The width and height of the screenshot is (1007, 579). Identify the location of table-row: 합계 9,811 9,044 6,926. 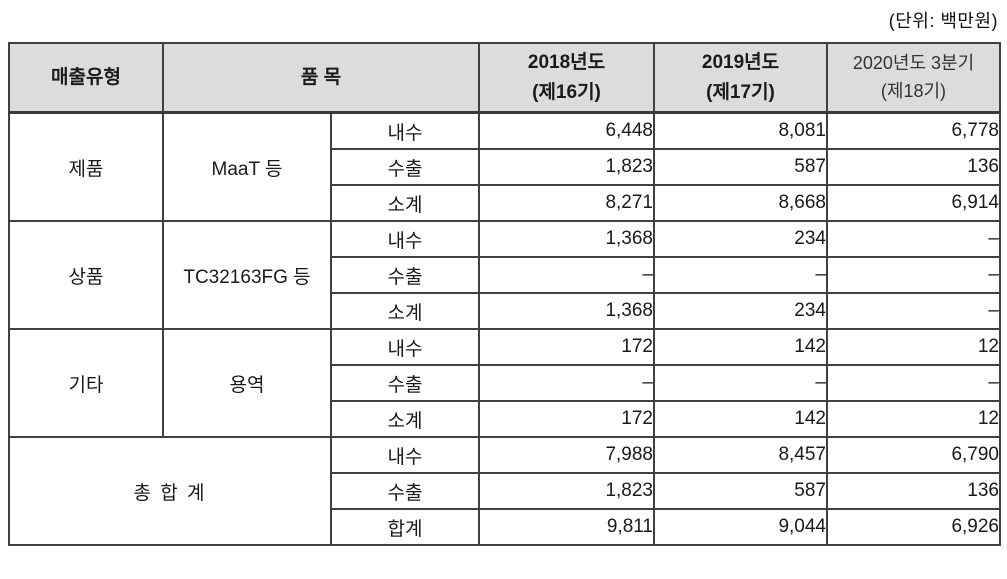
(505, 527).